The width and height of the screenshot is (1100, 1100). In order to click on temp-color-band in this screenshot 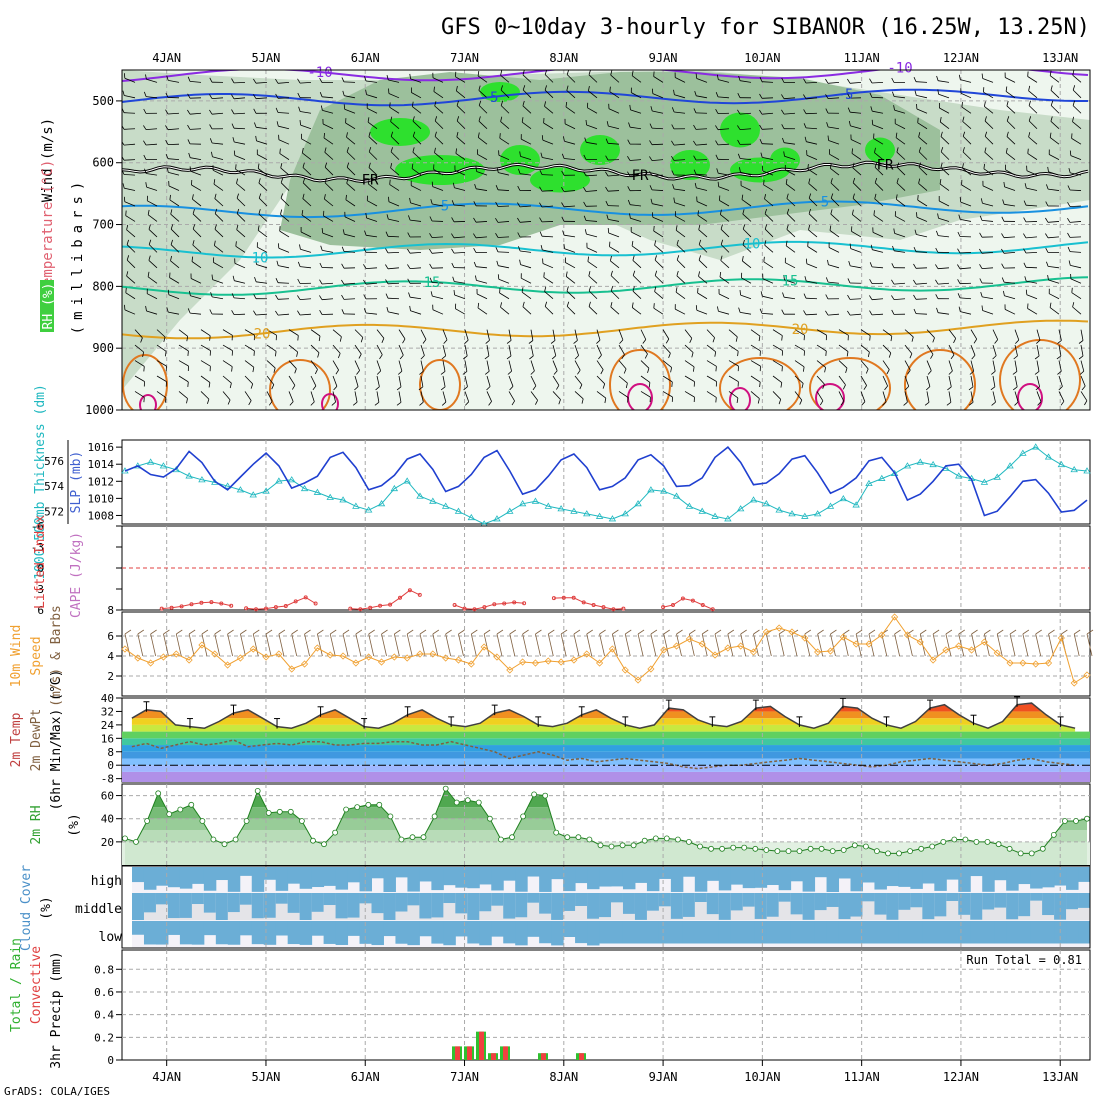, I will do `click(606, 776)`.